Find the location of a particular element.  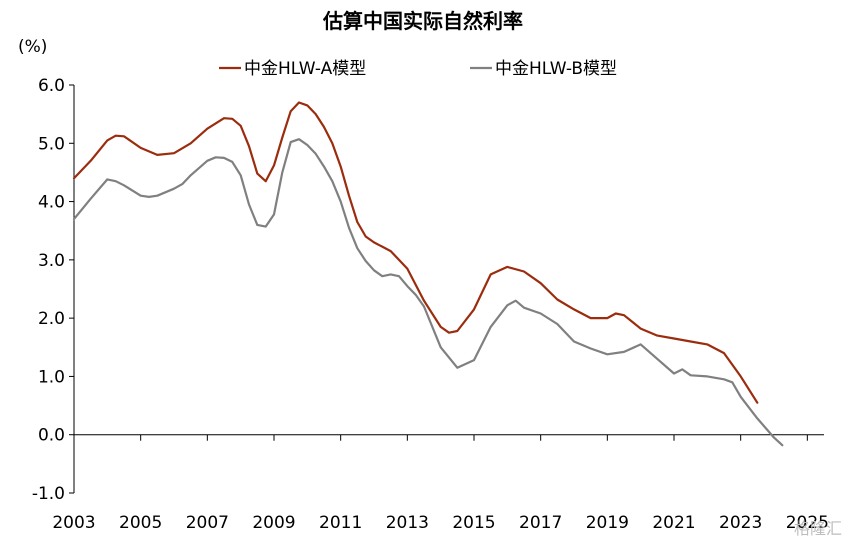

x-tick-label: 2007 is located at coordinates (207, 523).